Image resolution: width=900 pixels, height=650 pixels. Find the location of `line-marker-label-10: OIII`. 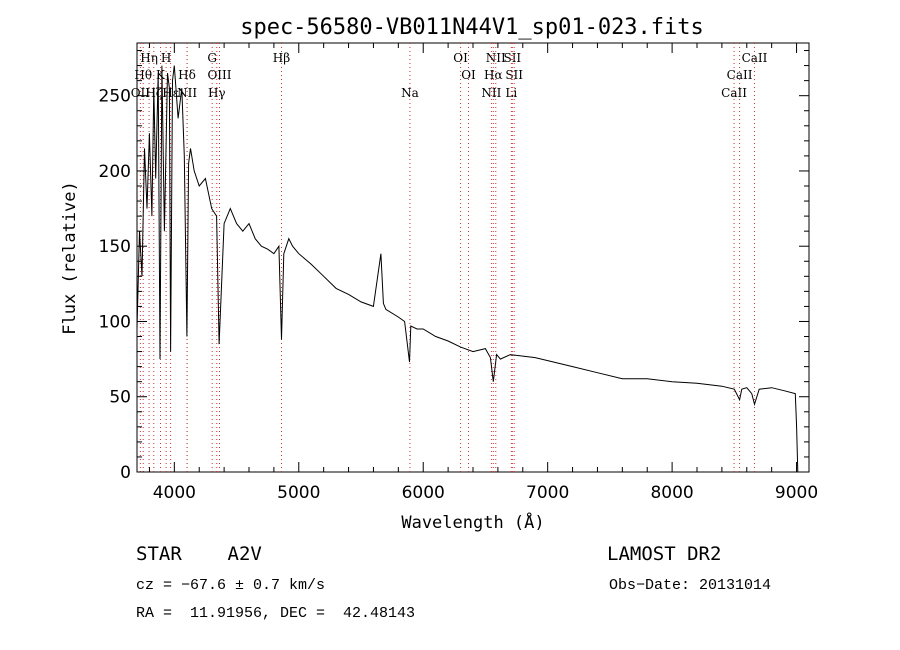

line-marker-label-10: OIII is located at coordinates (219, 75).